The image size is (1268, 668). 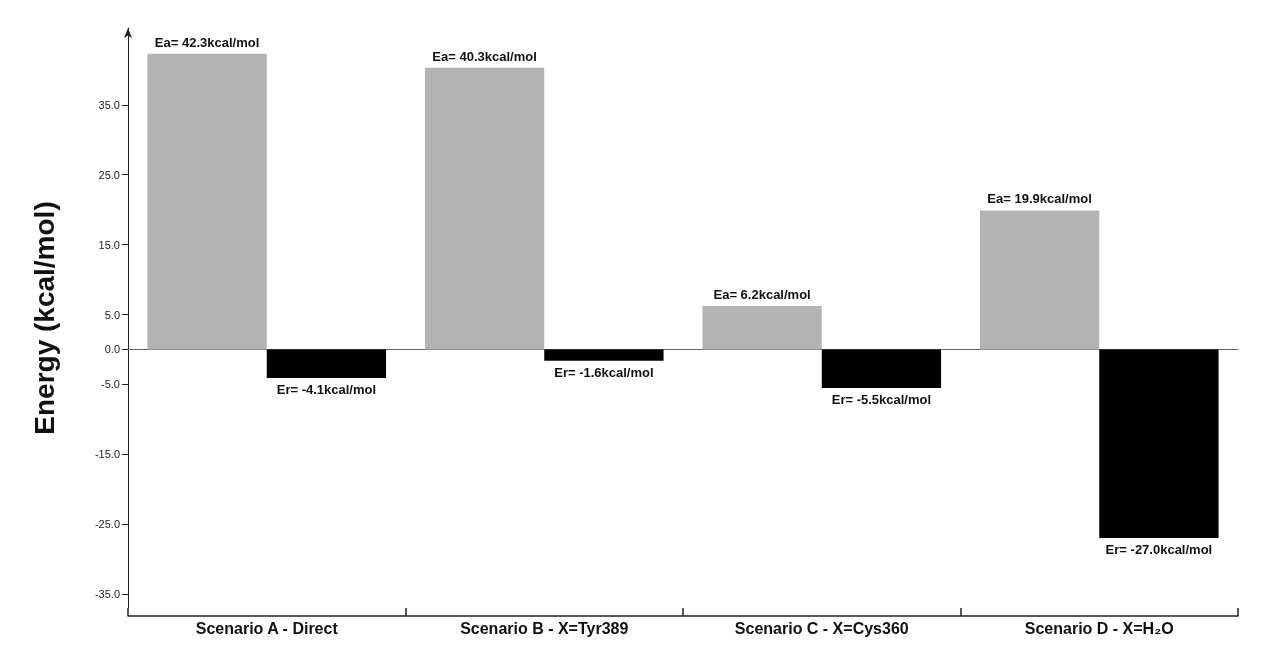 What do you see at coordinates (544, 628) in the screenshot?
I see `x-tick-label: Scenario B - X=Tyr389` at bounding box center [544, 628].